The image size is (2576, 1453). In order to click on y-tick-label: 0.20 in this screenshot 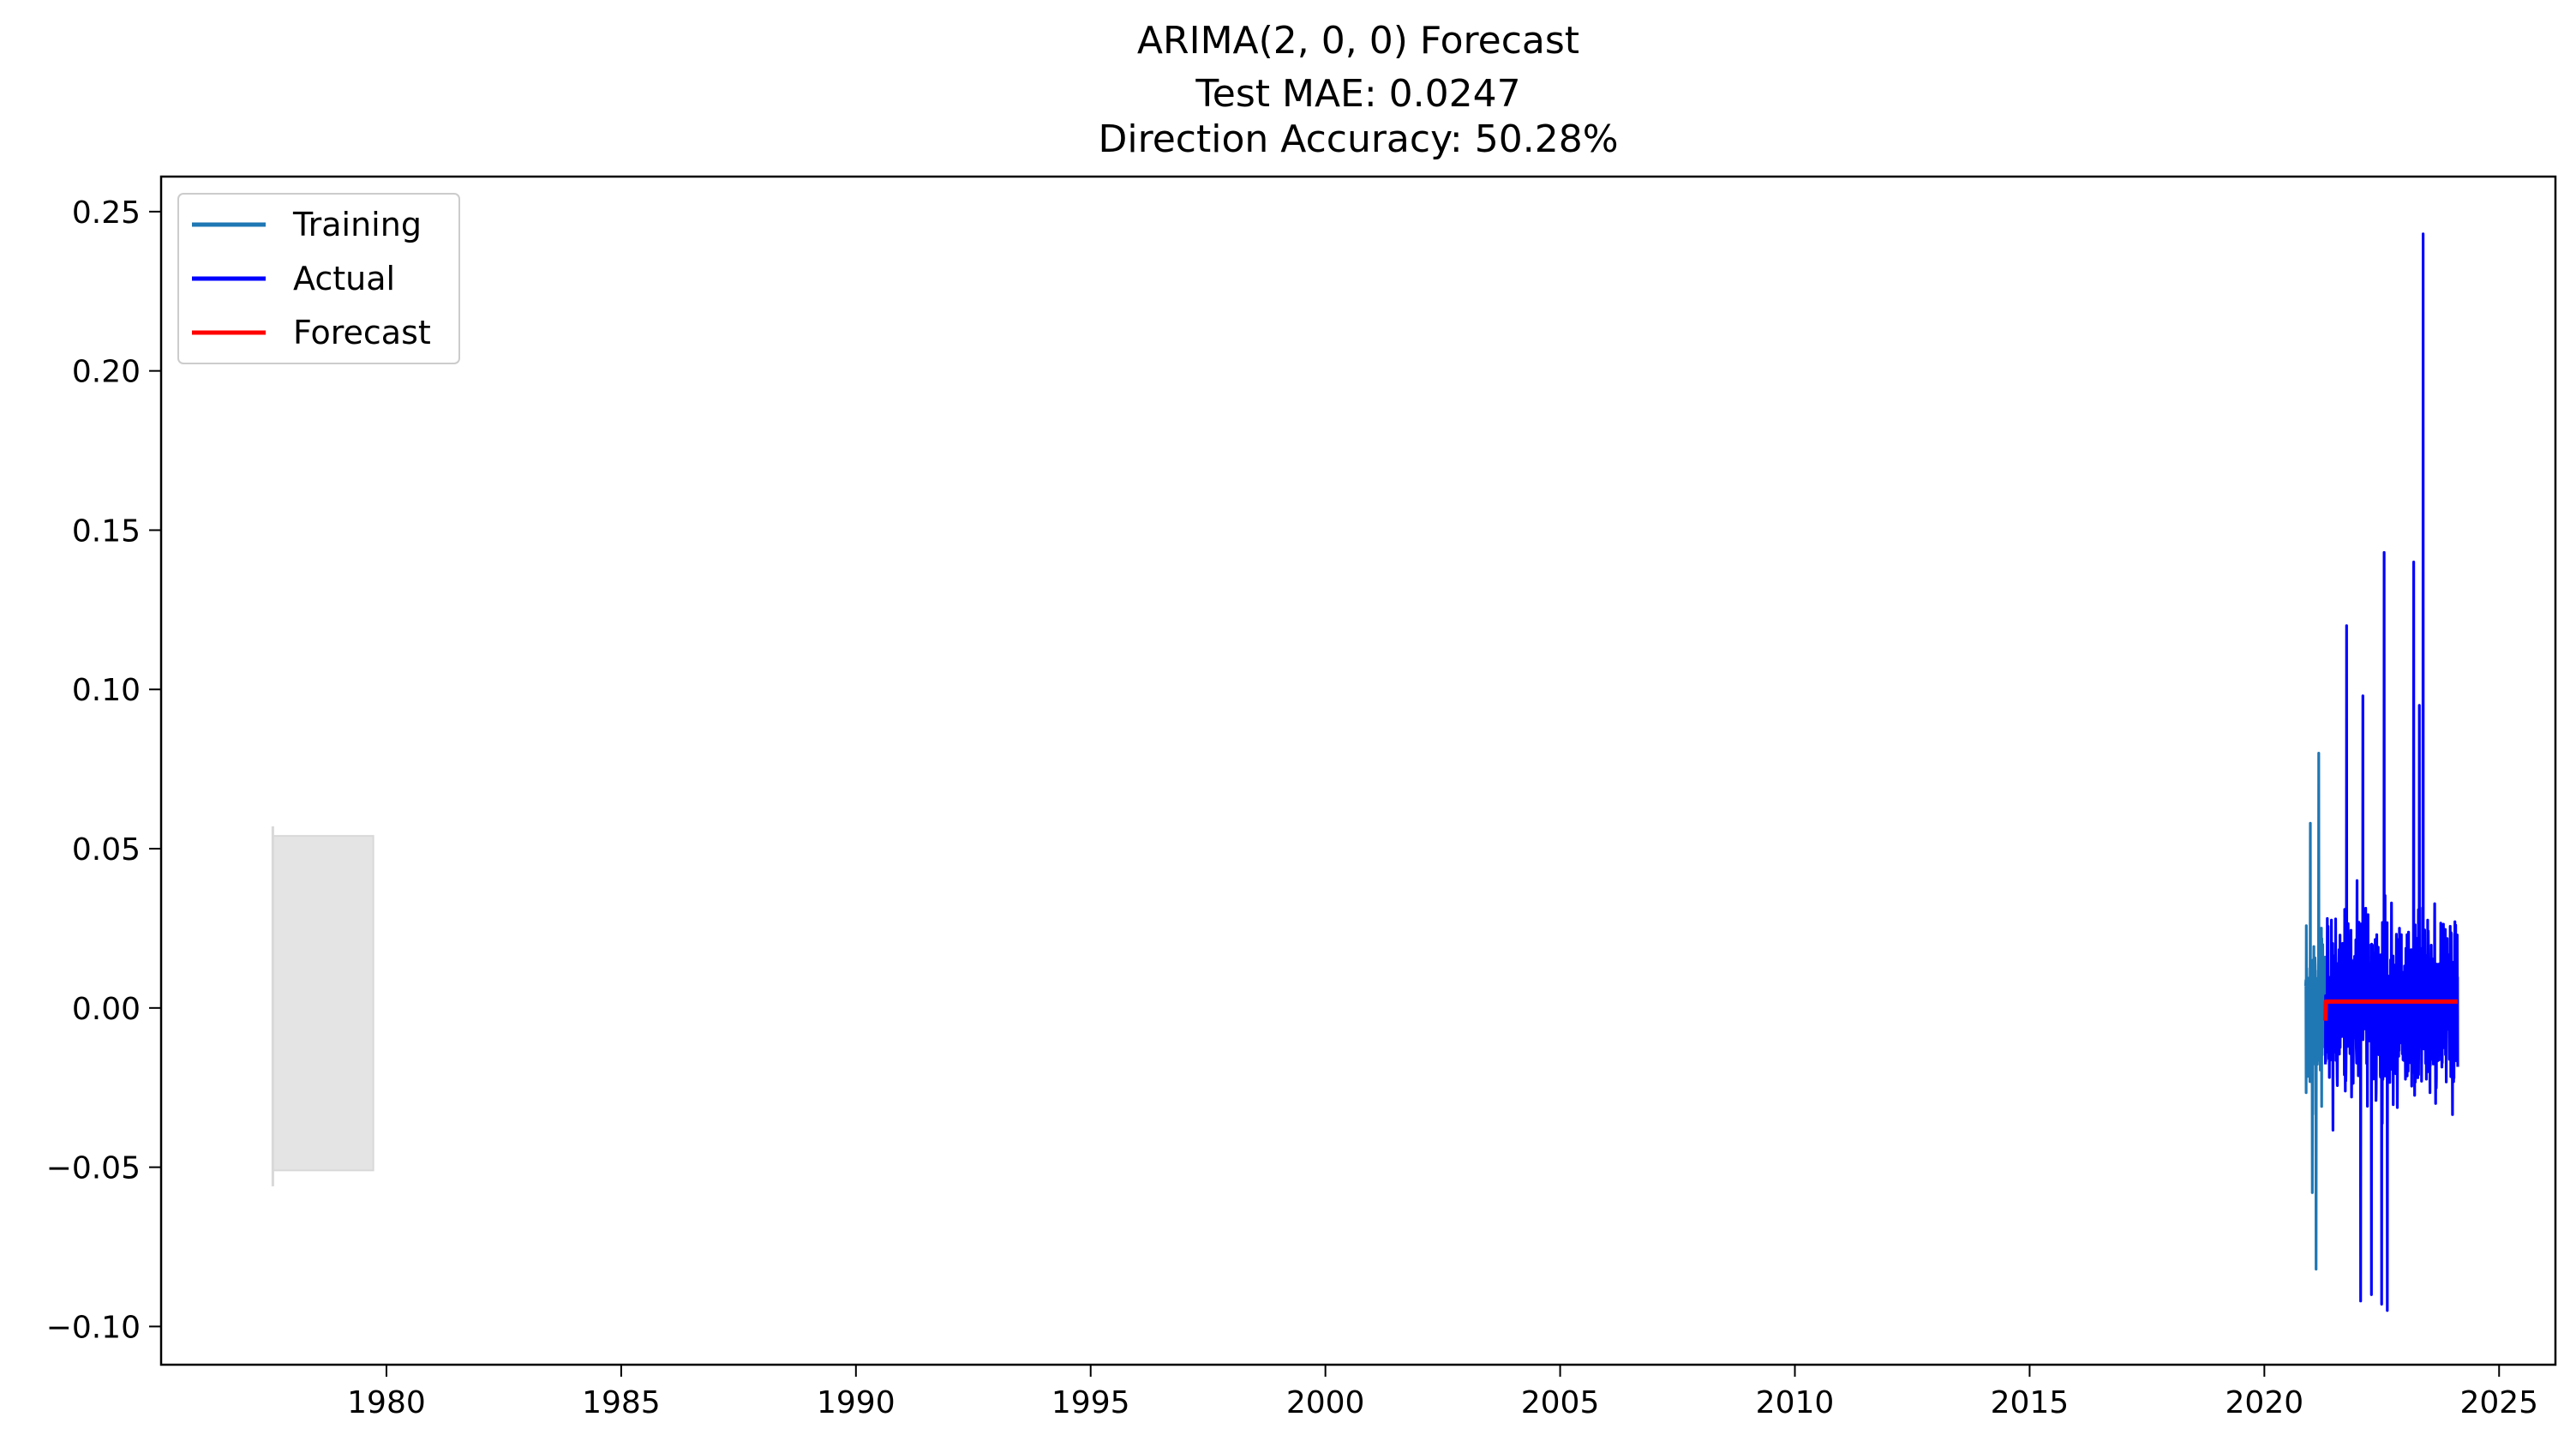, I will do `click(106, 373)`.